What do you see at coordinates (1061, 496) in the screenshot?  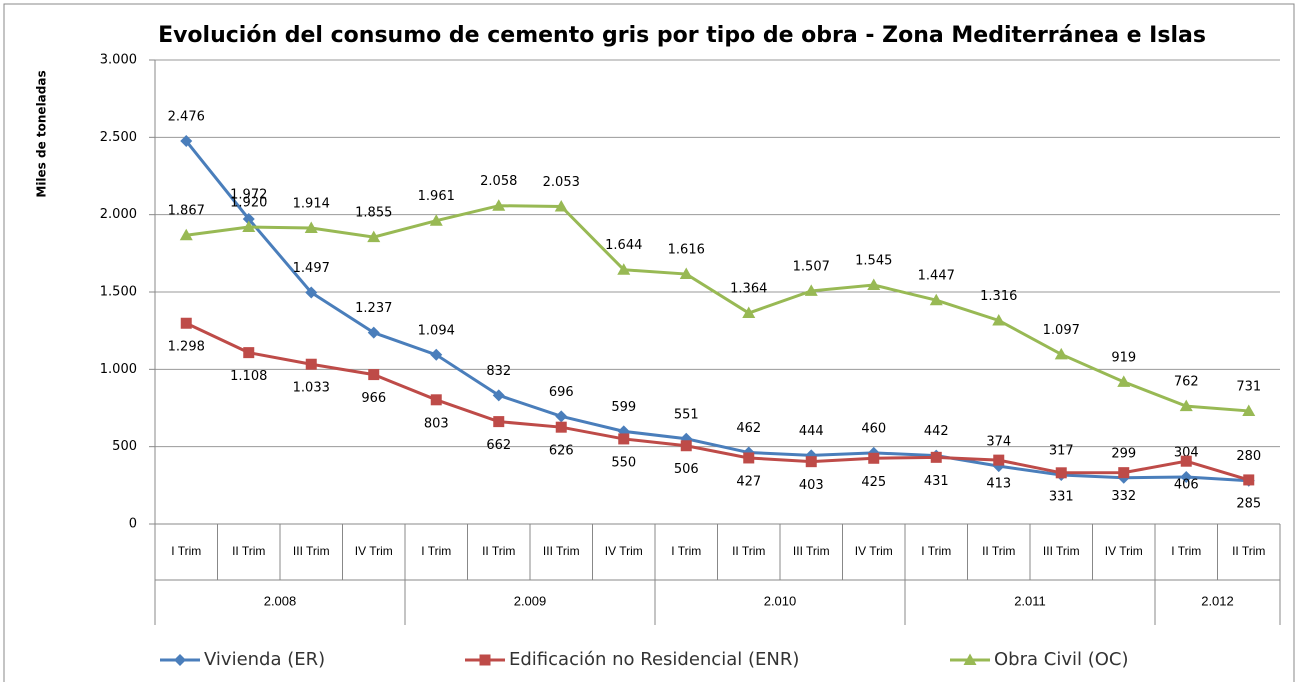 I see `data-label: 331` at bounding box center [1061, 496].